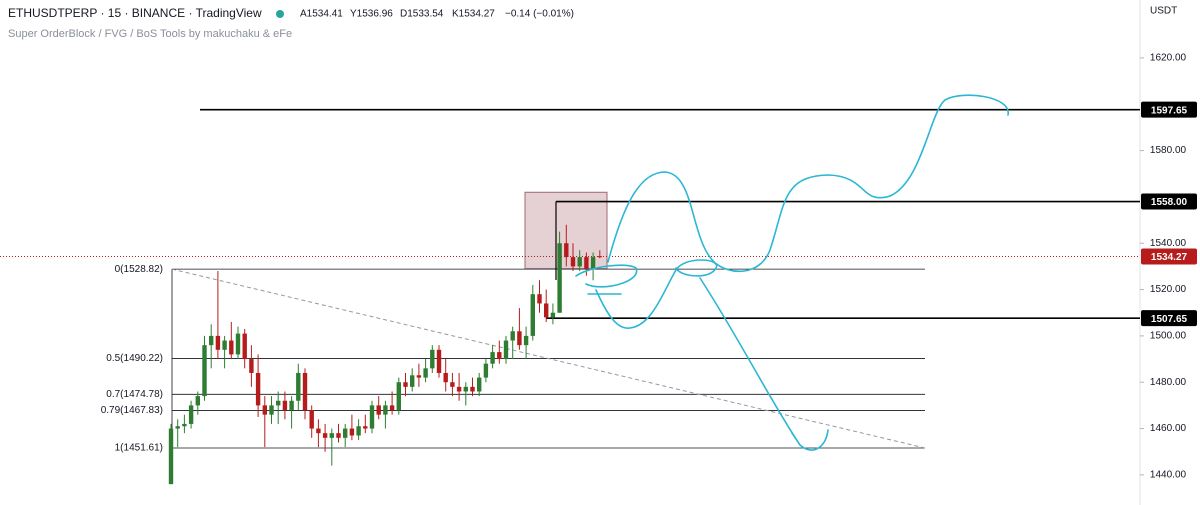  Describe the element at coordinates (321, 14) in the screenshot. I see `ohlc-open: A1534.41` at that location.